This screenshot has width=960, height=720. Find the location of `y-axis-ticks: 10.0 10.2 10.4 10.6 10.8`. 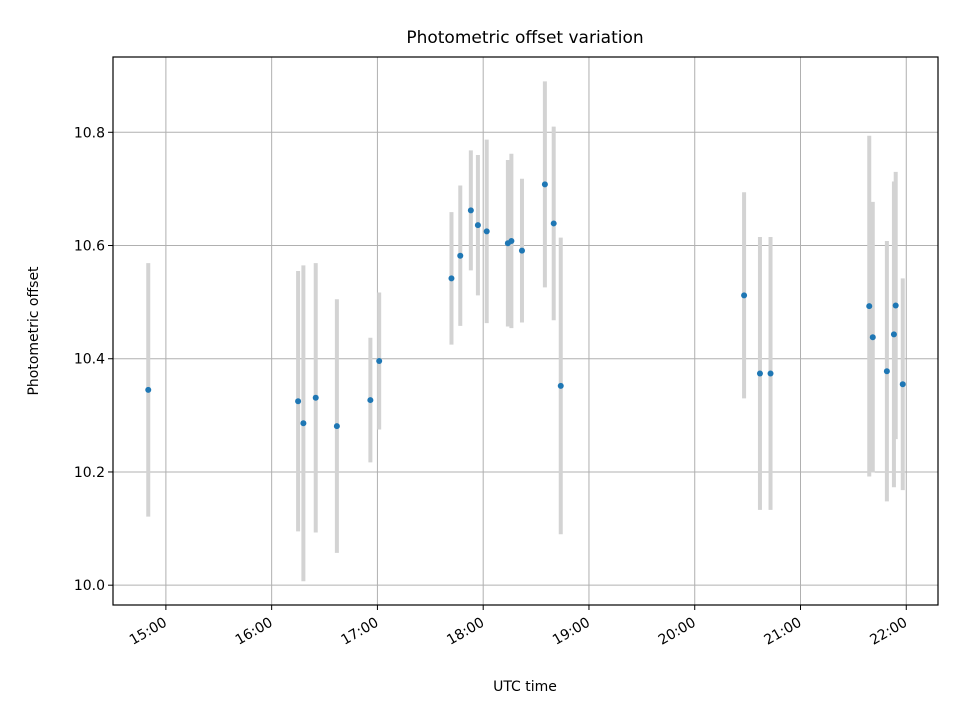

y-axis-ticks: 10.0 10.2 10.4 10.6 10.8 is located at coordinates (93, 359).